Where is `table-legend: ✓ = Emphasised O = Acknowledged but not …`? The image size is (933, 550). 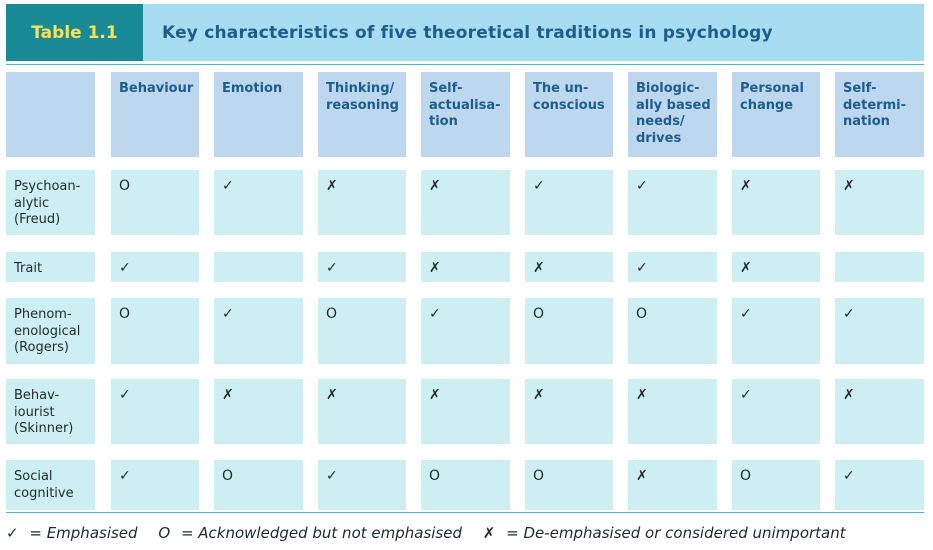 table-legend: ✓ = Emphasised O = Acknowledged but not … is located at coordinates (426, 535).